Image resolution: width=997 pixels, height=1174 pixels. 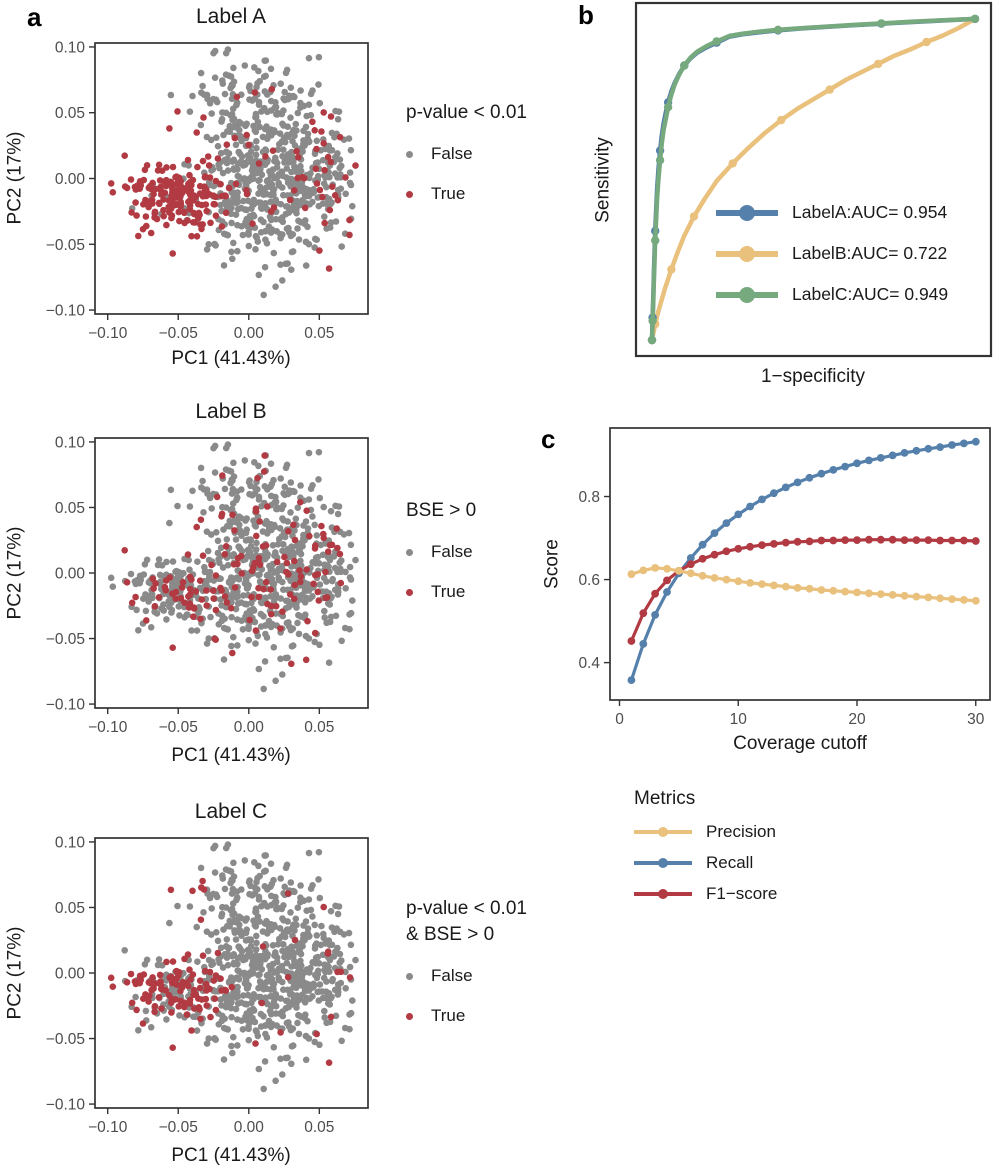 I want to click on scatter-plot-label-b: −0.10 −0.05 0.00 0.05 0.10 0.05 0.00 −0.05 −0.10, so click(x=207, y=585).